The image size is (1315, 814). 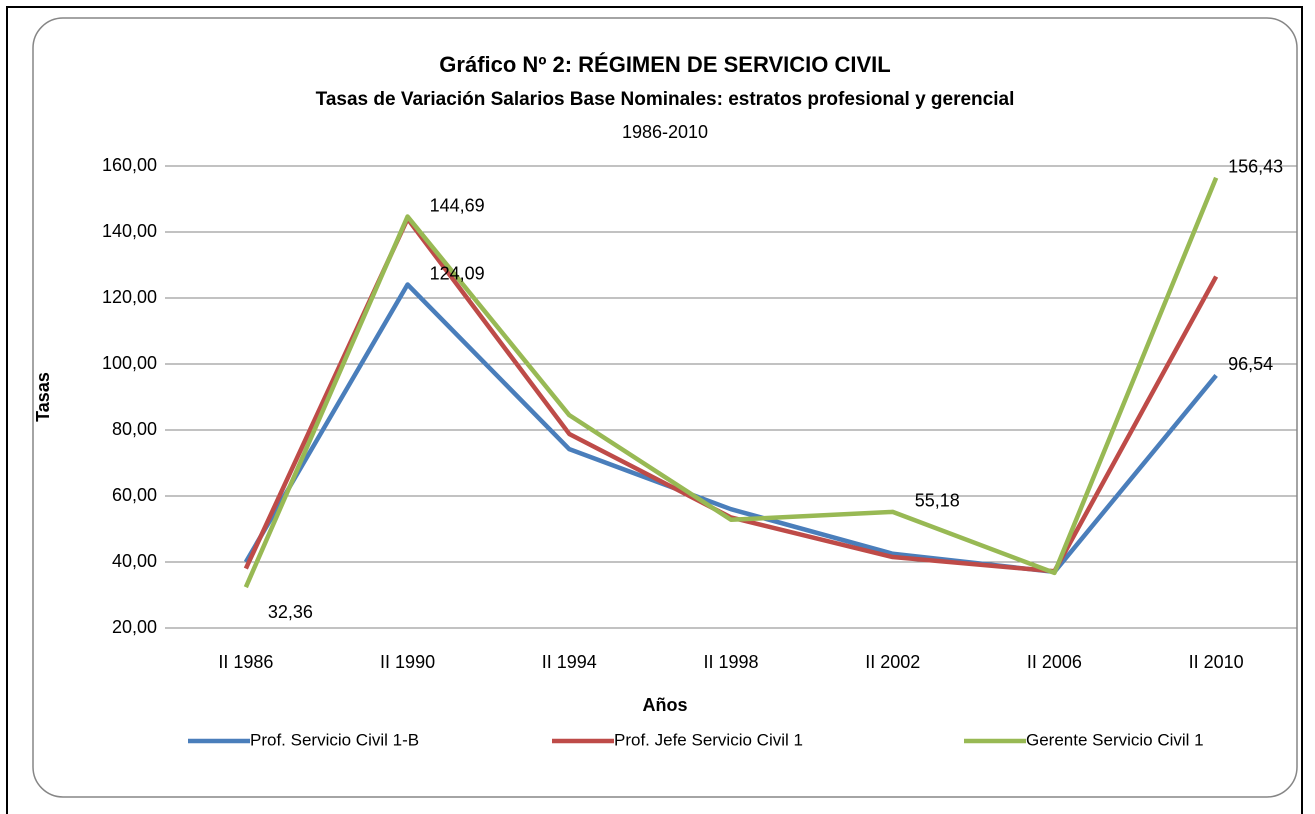 I want to click on data-label: 156,43, so click(x=1255, y=167).